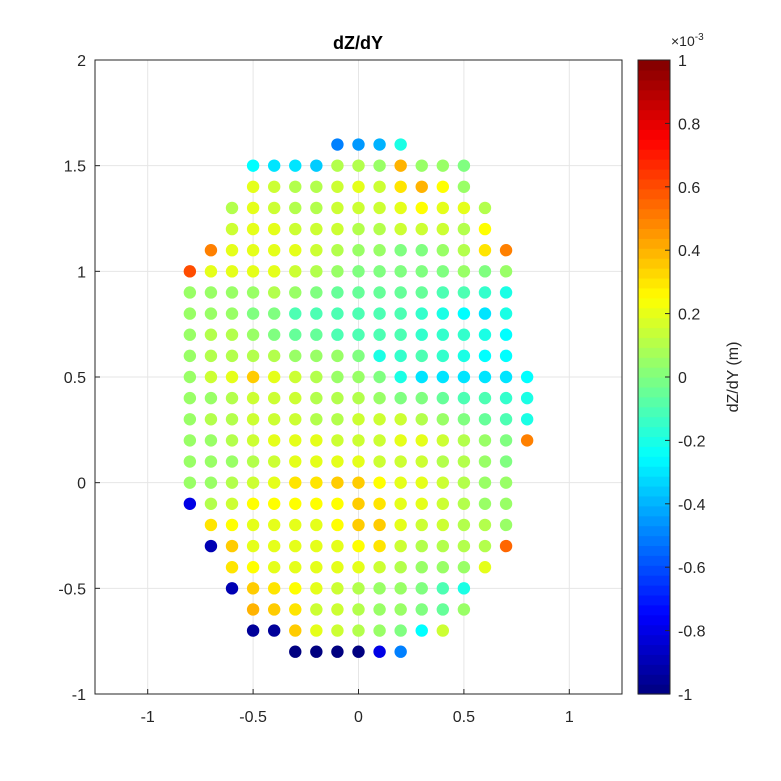  I want to click on colorbar-tick-label: -1, so click(685, 695).